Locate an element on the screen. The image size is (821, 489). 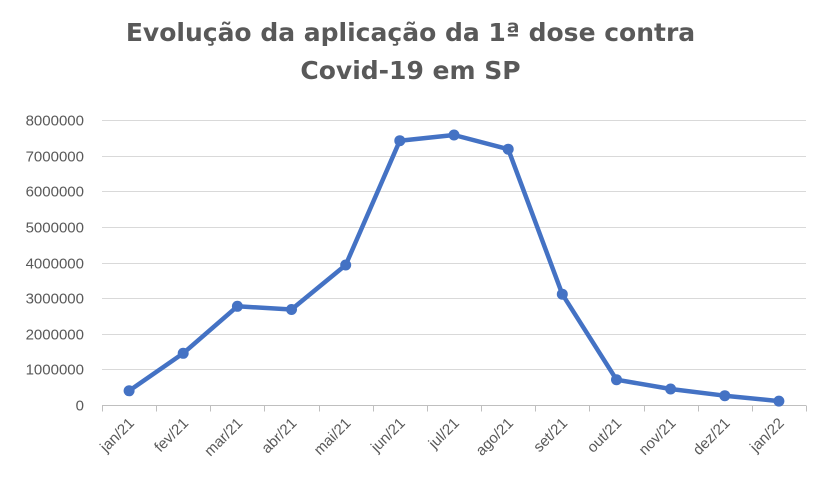
y-tick-label: 2000000 is located at coordinates (55, 335).